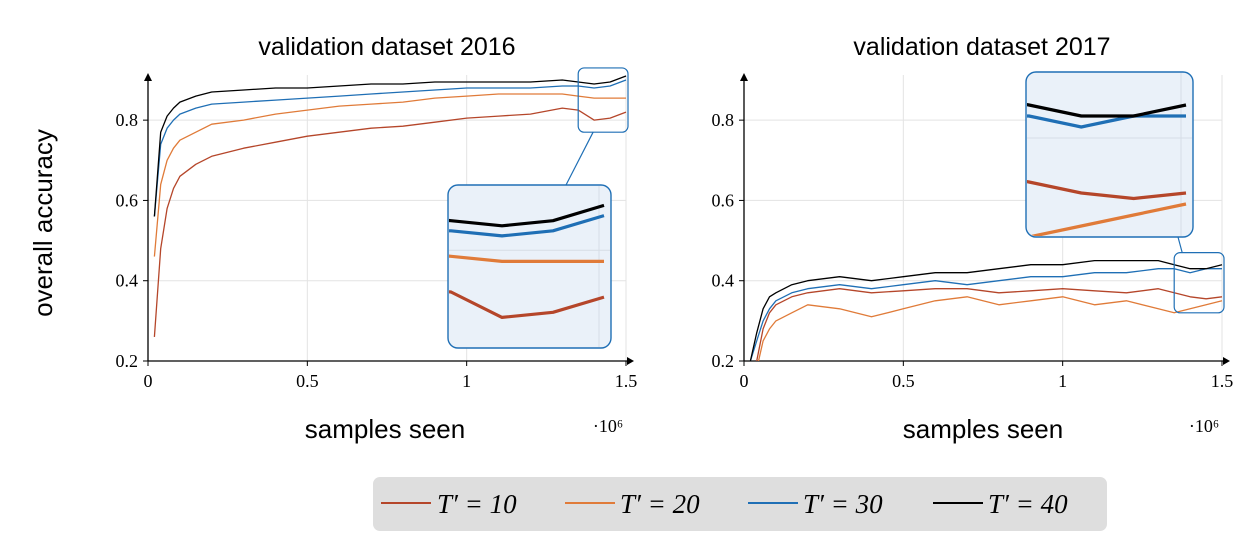 The image size is (1251, 554). Describe the element at coordinates (981, 47) in the screenshot. I see `chart-right-title: validation dataset 2017` at that location.